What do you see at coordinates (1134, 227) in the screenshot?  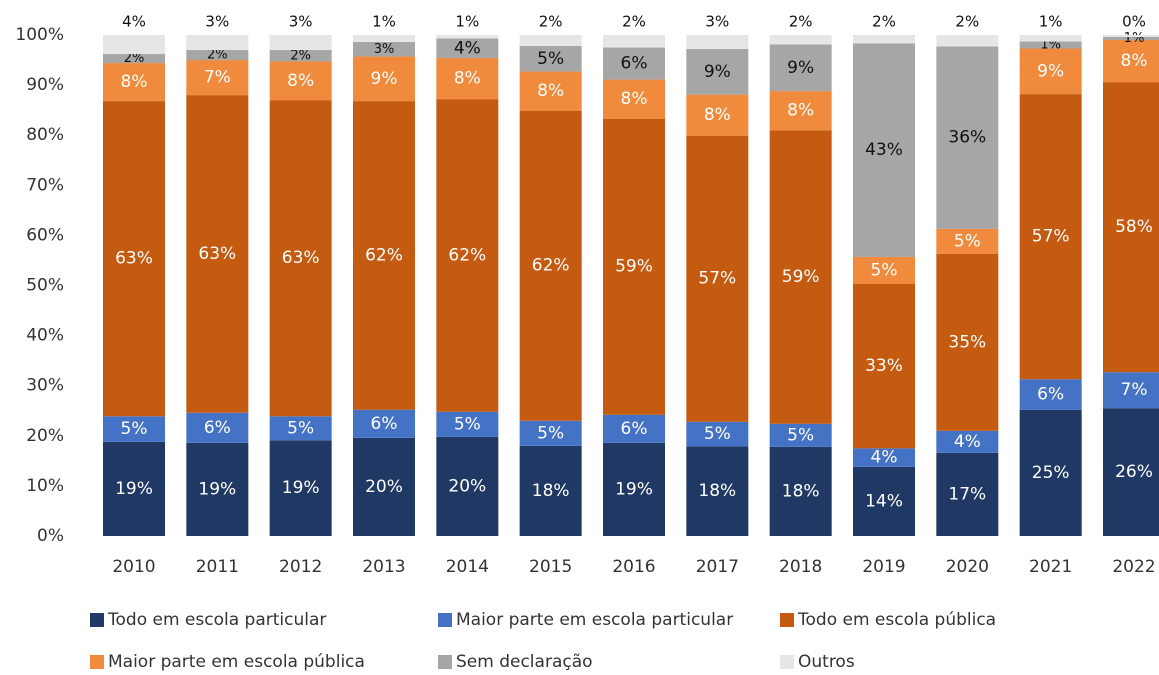 I see `data-label: 58%` at bounding box center [1134, 227].